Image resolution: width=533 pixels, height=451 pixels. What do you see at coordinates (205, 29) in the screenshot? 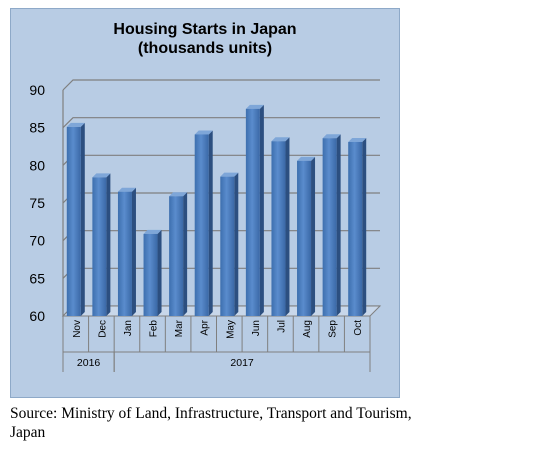
I see `chart-title-line1: Housing Starts in Japan` at bounding box center [205, 29].